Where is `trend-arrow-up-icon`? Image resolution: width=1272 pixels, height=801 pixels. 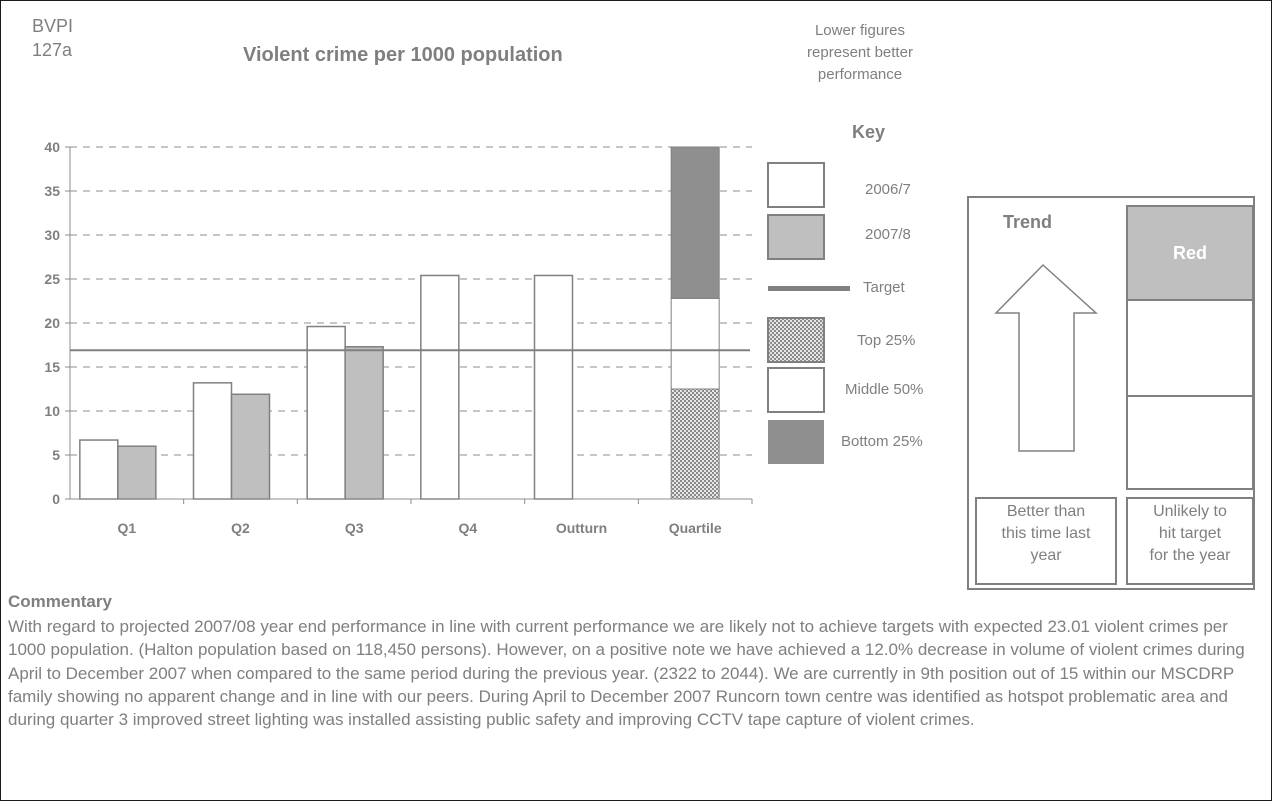
trend-arrow-up-icon is located at coordinates (1046, 357).